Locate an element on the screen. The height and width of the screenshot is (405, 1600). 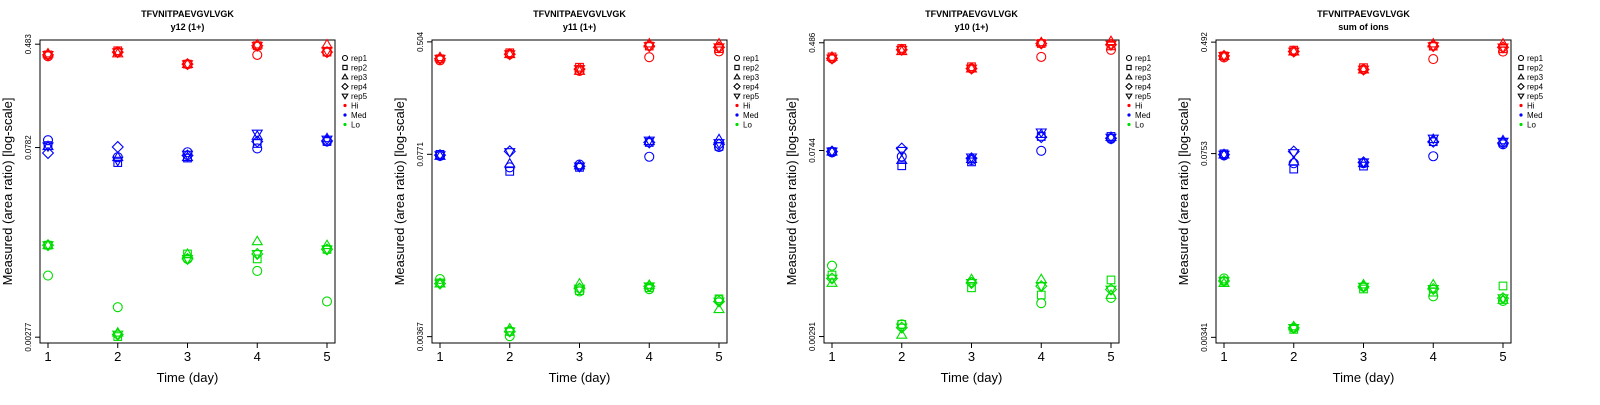
legend-label: Med is located at coordinates (1143, 115).